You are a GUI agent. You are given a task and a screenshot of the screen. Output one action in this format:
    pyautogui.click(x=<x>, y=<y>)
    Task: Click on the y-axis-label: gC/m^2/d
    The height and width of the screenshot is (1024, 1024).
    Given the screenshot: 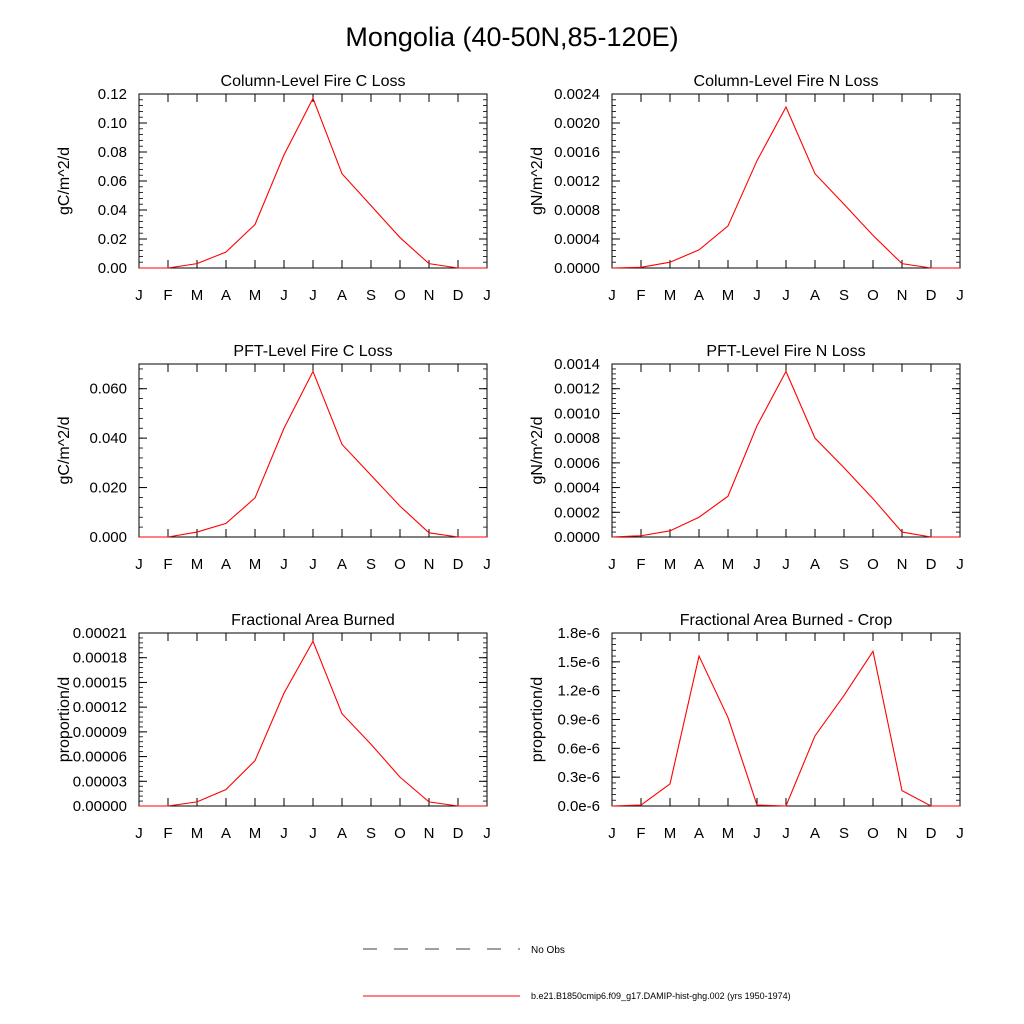 What is the action you would take?
    pyautogui.click(x=64, y=181)
    